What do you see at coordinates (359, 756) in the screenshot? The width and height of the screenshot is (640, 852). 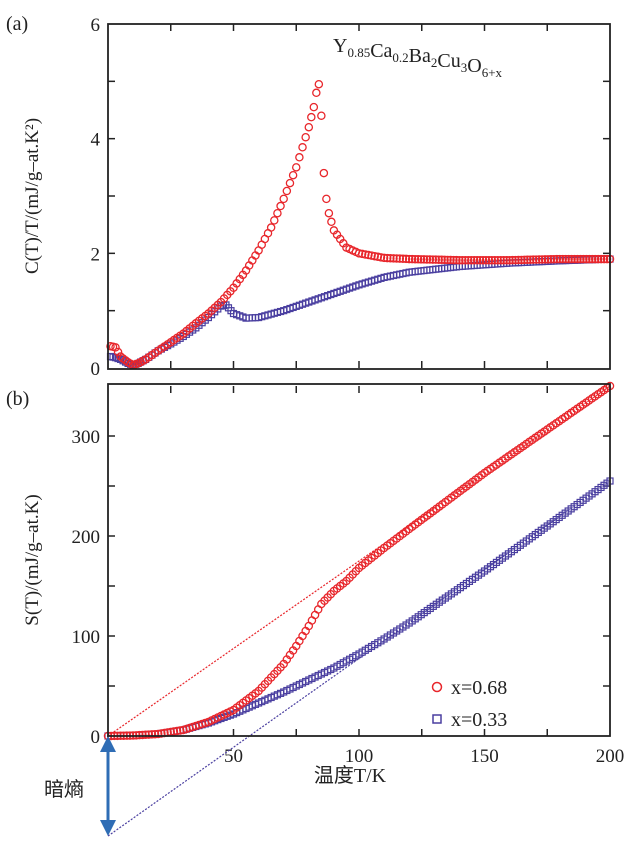 I see `x-tick-label: 100` at bounding box center [359, 756].